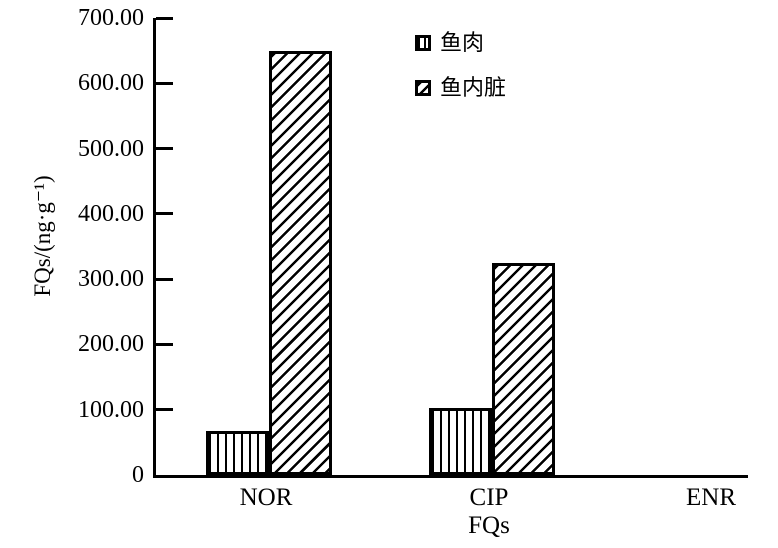 This screenshot has height=548, width=778. Describe the element at coordinates (423, 88) in the screenshot. I see `diagonal-hatch-swatch-icon` at that location.